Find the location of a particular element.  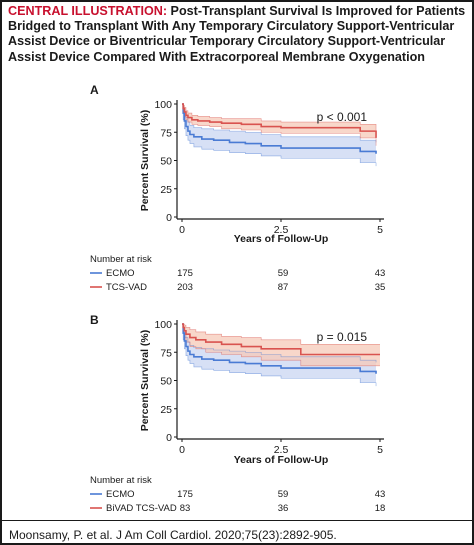

footer-divider is located at coordinates (238, 520).